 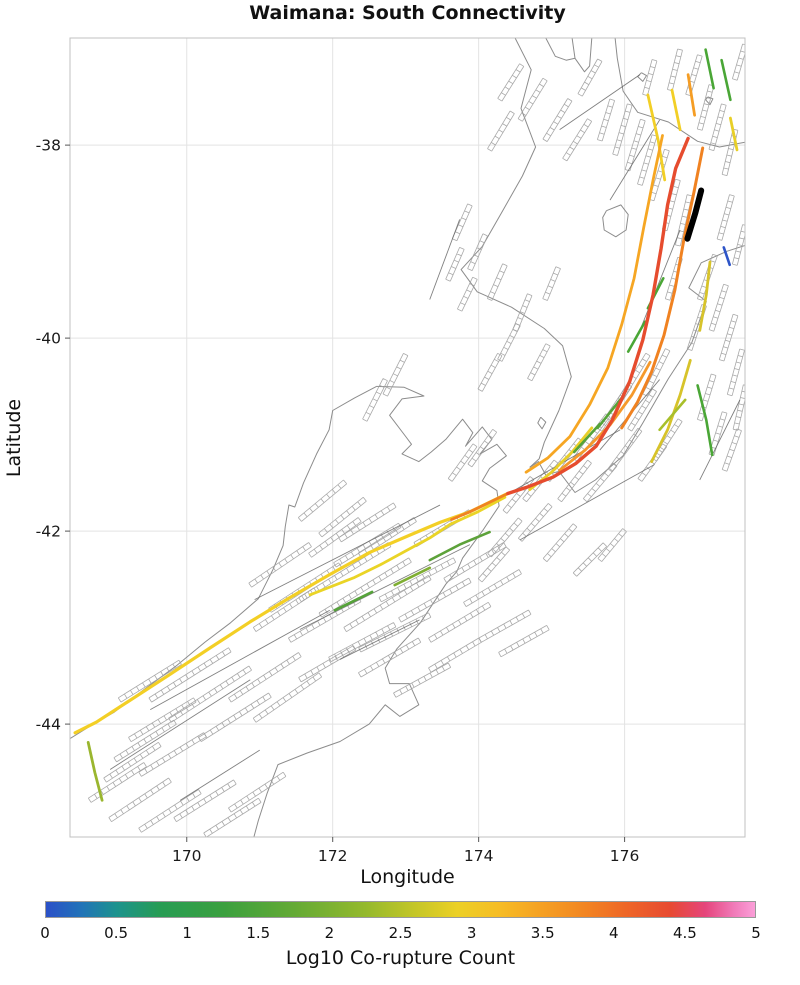 I want to click on trace-green-top-a, so click(x=709, y=69).